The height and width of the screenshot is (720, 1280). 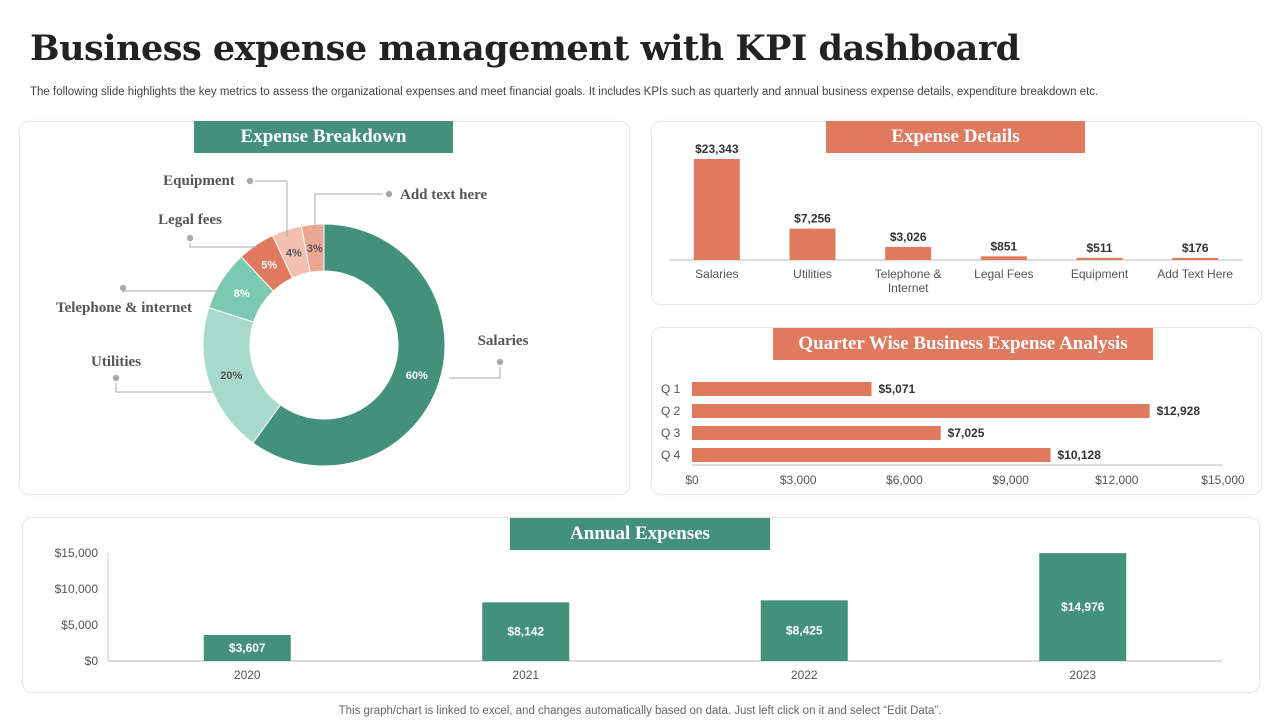 I want to click on quarter-tick-label: $12,000, so click(x=1117, y=480).